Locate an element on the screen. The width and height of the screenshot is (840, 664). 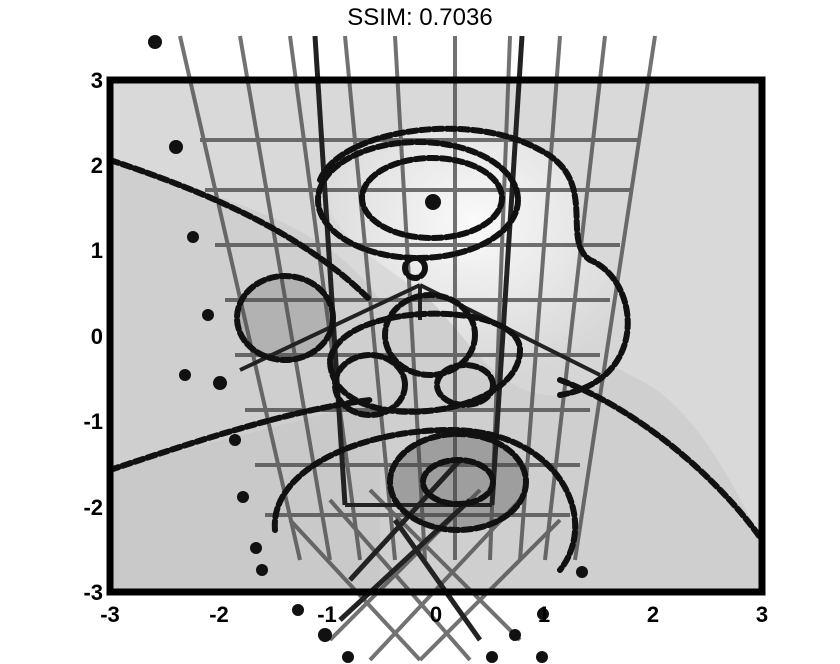
y-tick-label: 2 is located at coordinates (97, 165).